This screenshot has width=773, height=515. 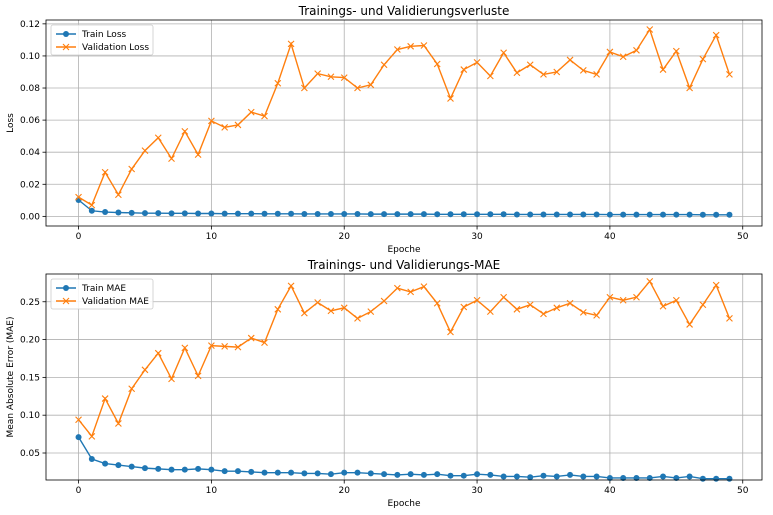 What do you see at coordinates (212, 491) in the screenshot?
I see `x-tick-label: 10` at bounding box center [212, 491].